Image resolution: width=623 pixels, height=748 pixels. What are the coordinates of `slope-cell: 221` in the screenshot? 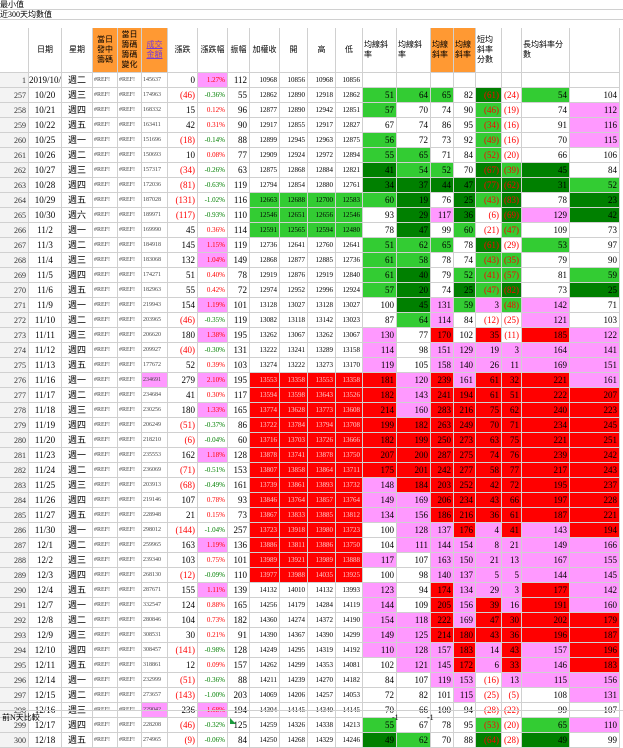 It's located at (595, 515).